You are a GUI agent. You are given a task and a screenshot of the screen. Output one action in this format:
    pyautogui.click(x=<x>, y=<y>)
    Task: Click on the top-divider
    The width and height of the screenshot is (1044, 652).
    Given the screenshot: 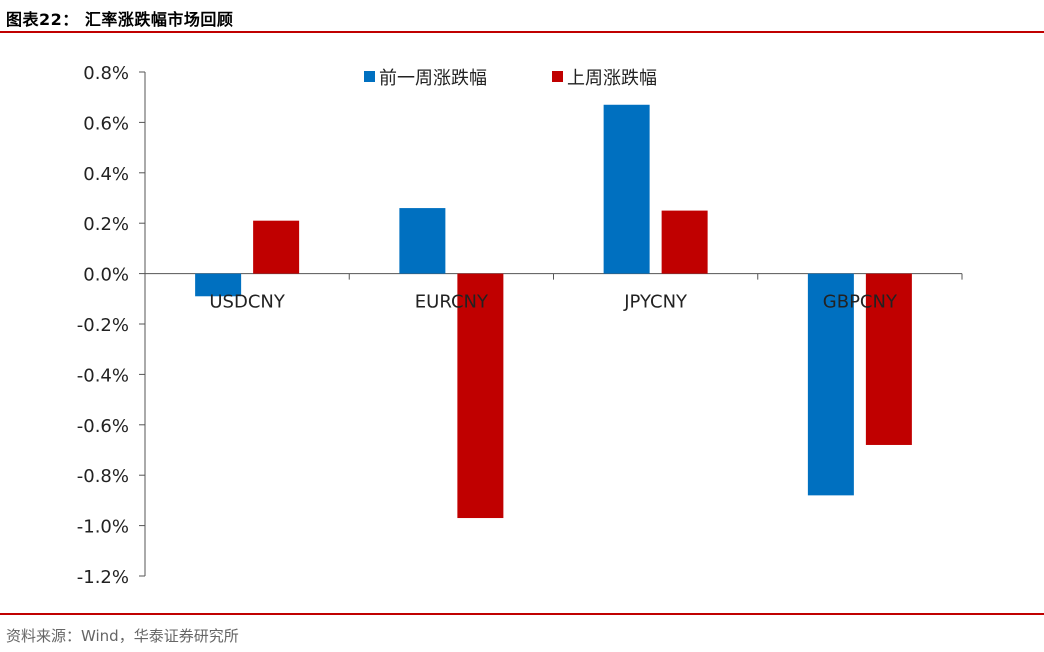 What is the action you would take?
    pyautogui.click(x=522, y=32)
    